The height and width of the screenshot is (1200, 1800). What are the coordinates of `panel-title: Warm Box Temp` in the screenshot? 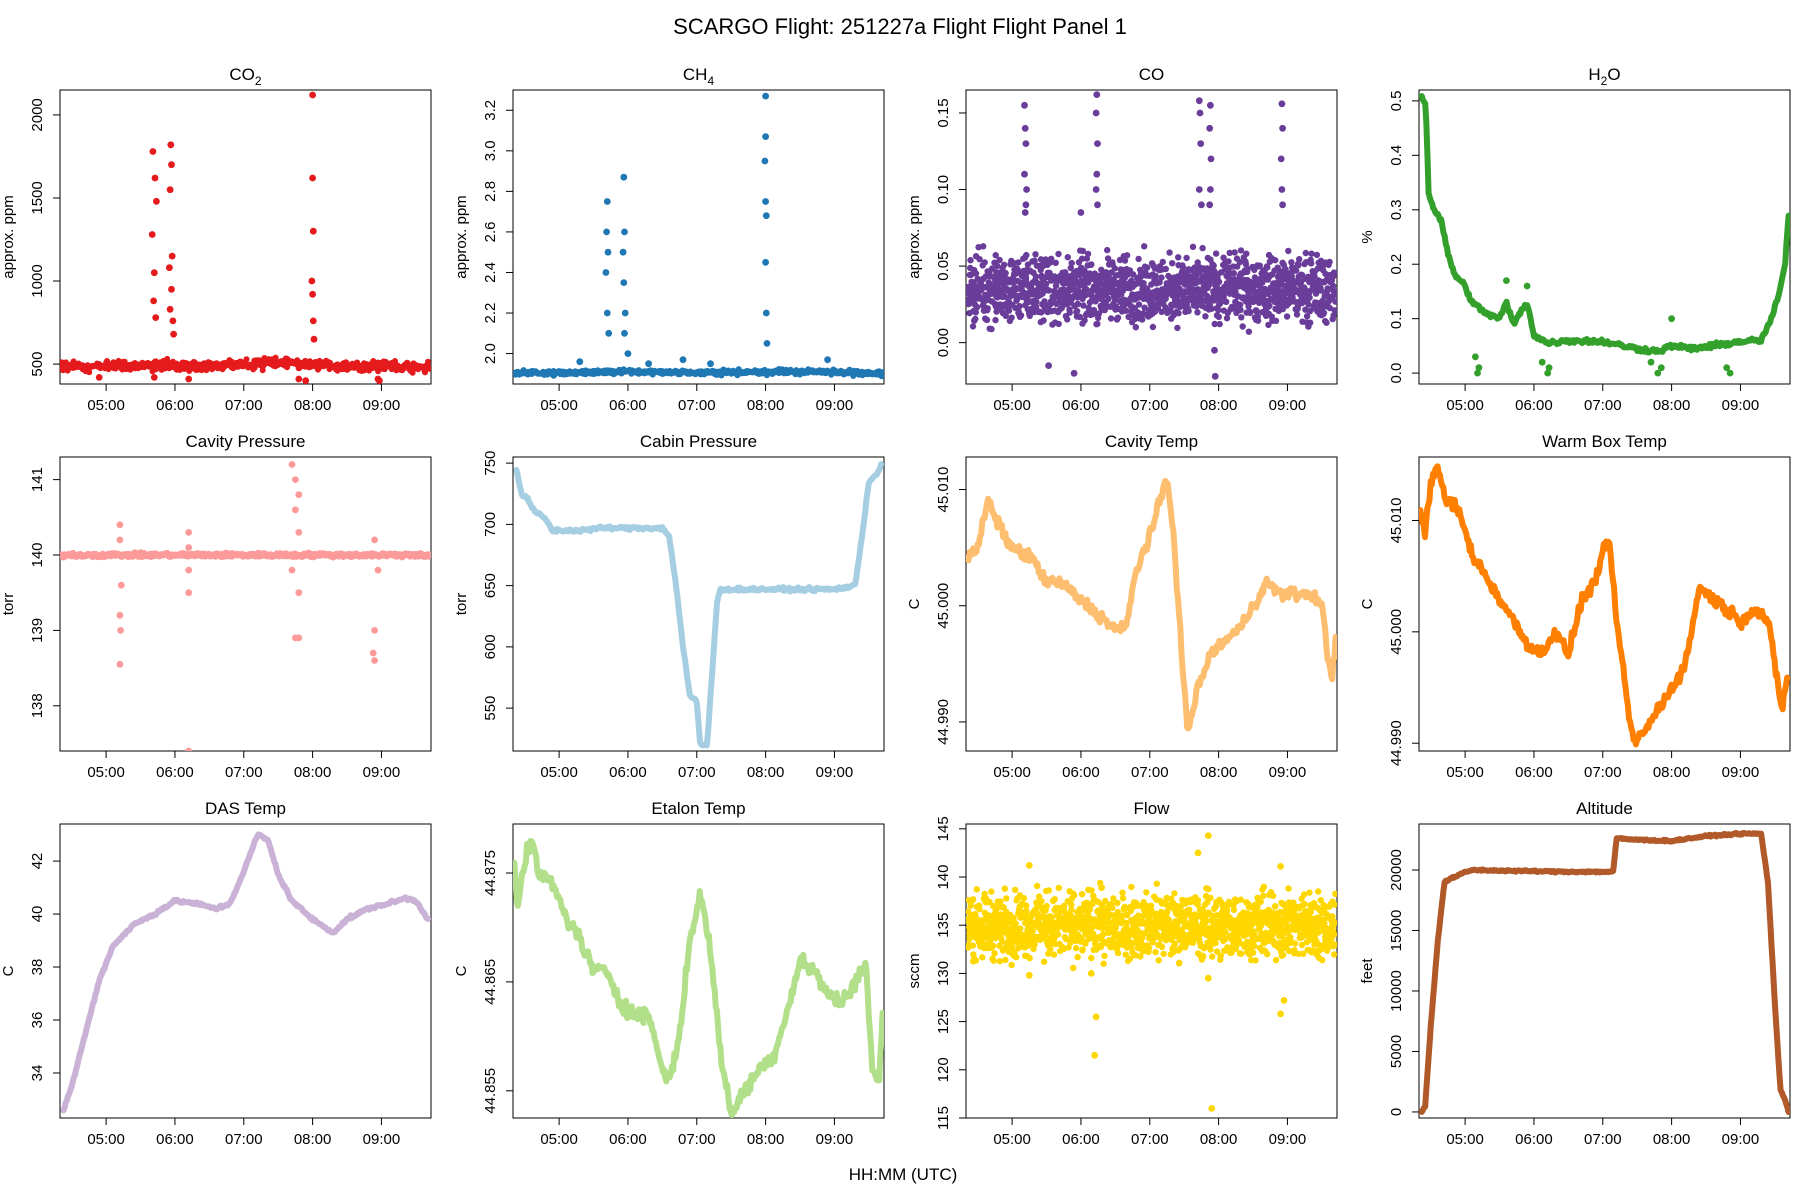 It's located at (1604, 441).